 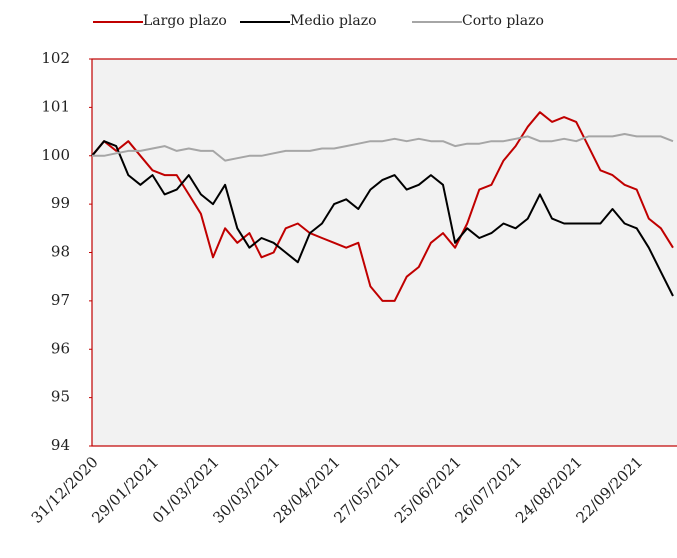 I want to click on y-tick-label: 99, so click(x=60, y=203).